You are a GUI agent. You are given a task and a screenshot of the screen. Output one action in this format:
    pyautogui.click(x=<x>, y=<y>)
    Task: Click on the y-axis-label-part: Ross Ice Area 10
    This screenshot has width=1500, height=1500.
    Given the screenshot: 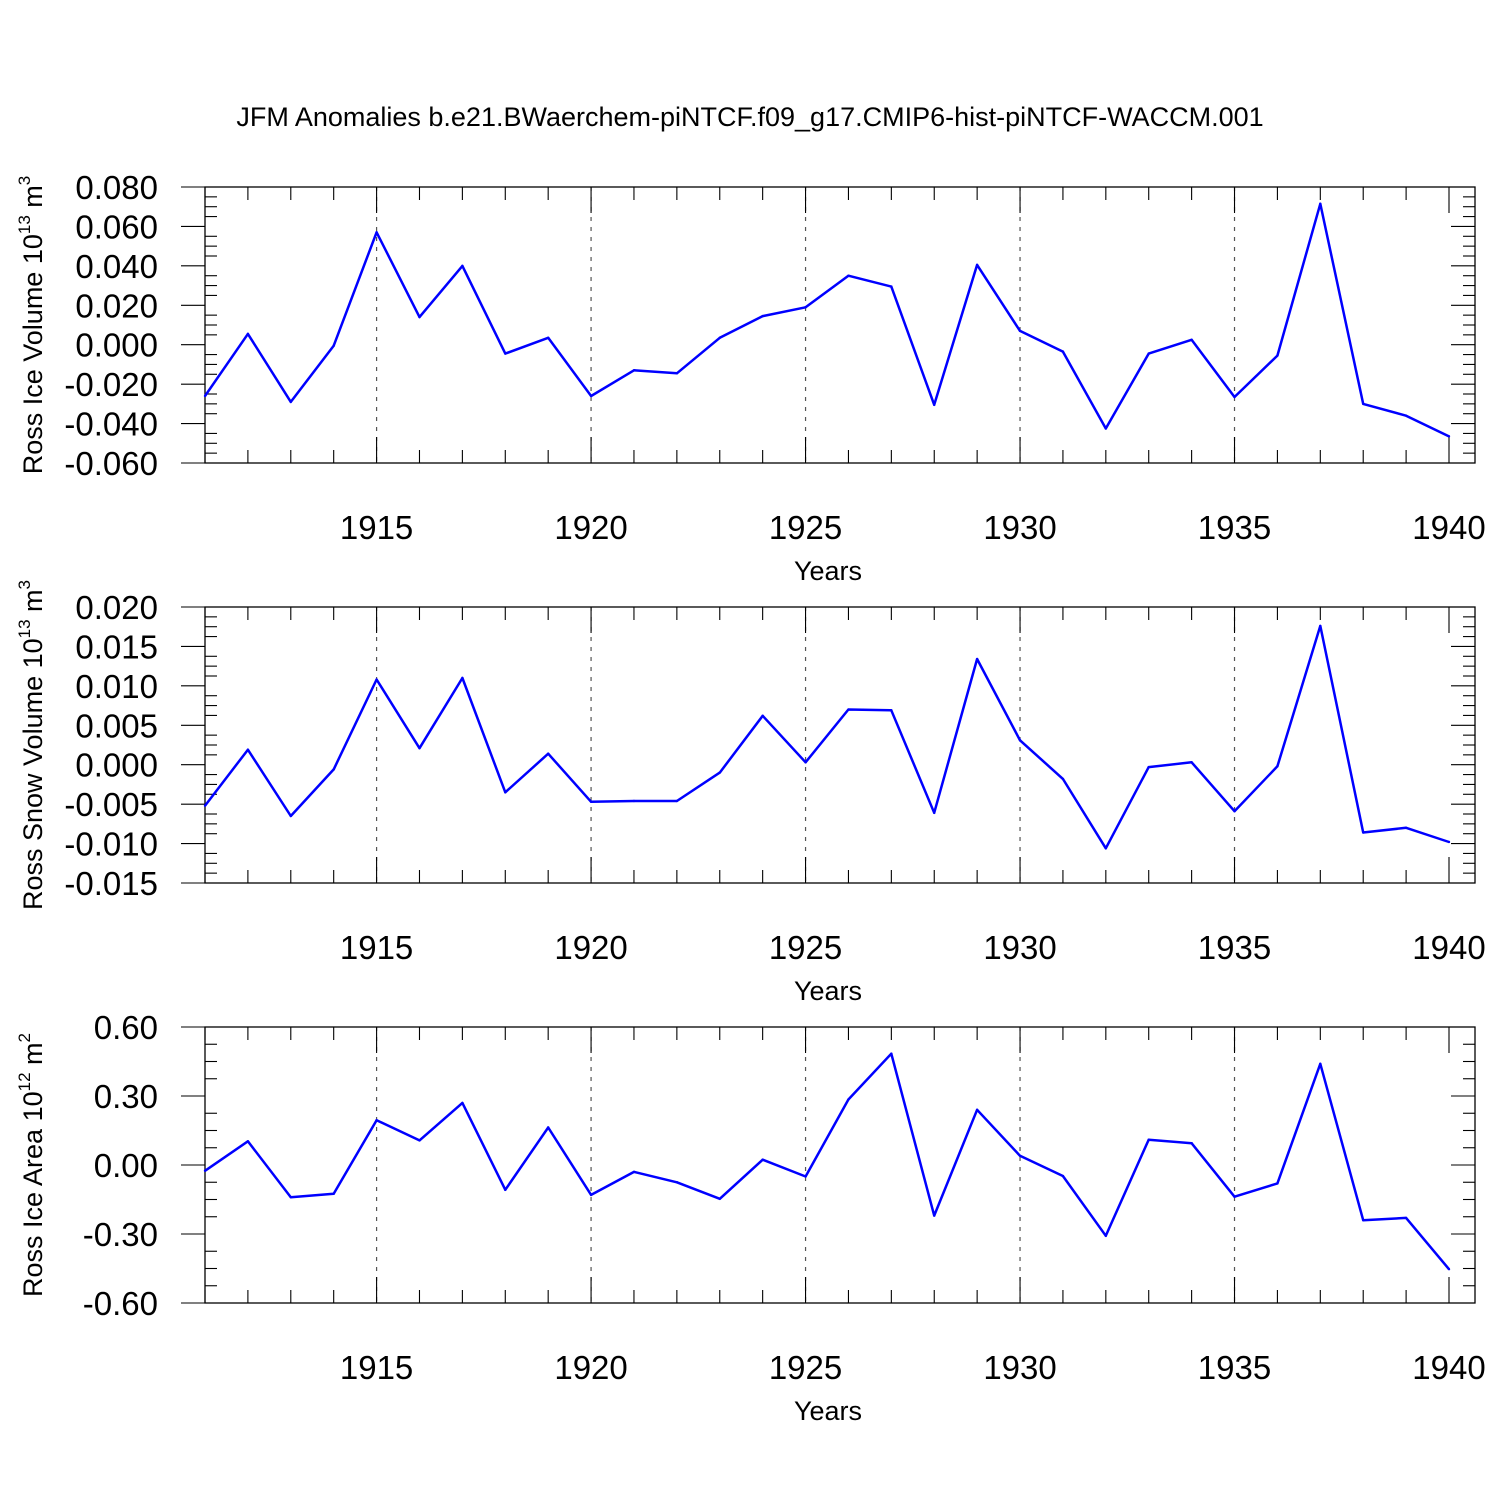 What is the action you would take?
    pyautogui.click(x=33, y=1194)
    